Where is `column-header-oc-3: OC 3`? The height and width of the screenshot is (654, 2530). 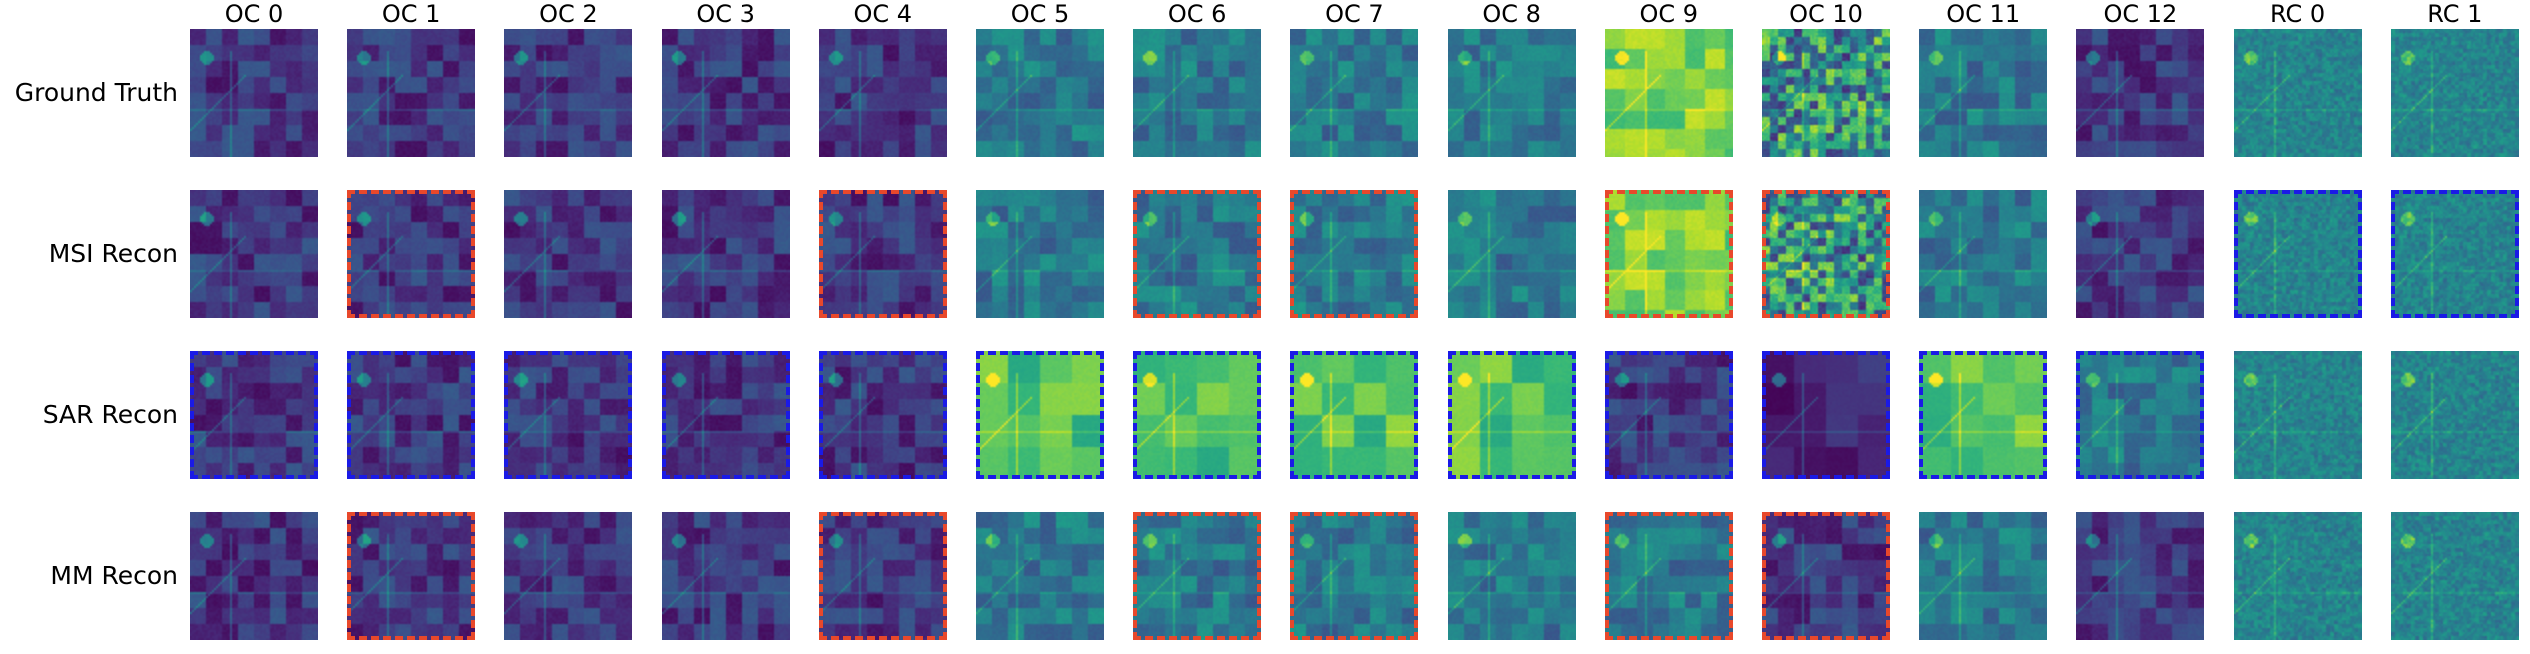
column-header-oc-3: OC 3 is located at coordinates (725, 14).